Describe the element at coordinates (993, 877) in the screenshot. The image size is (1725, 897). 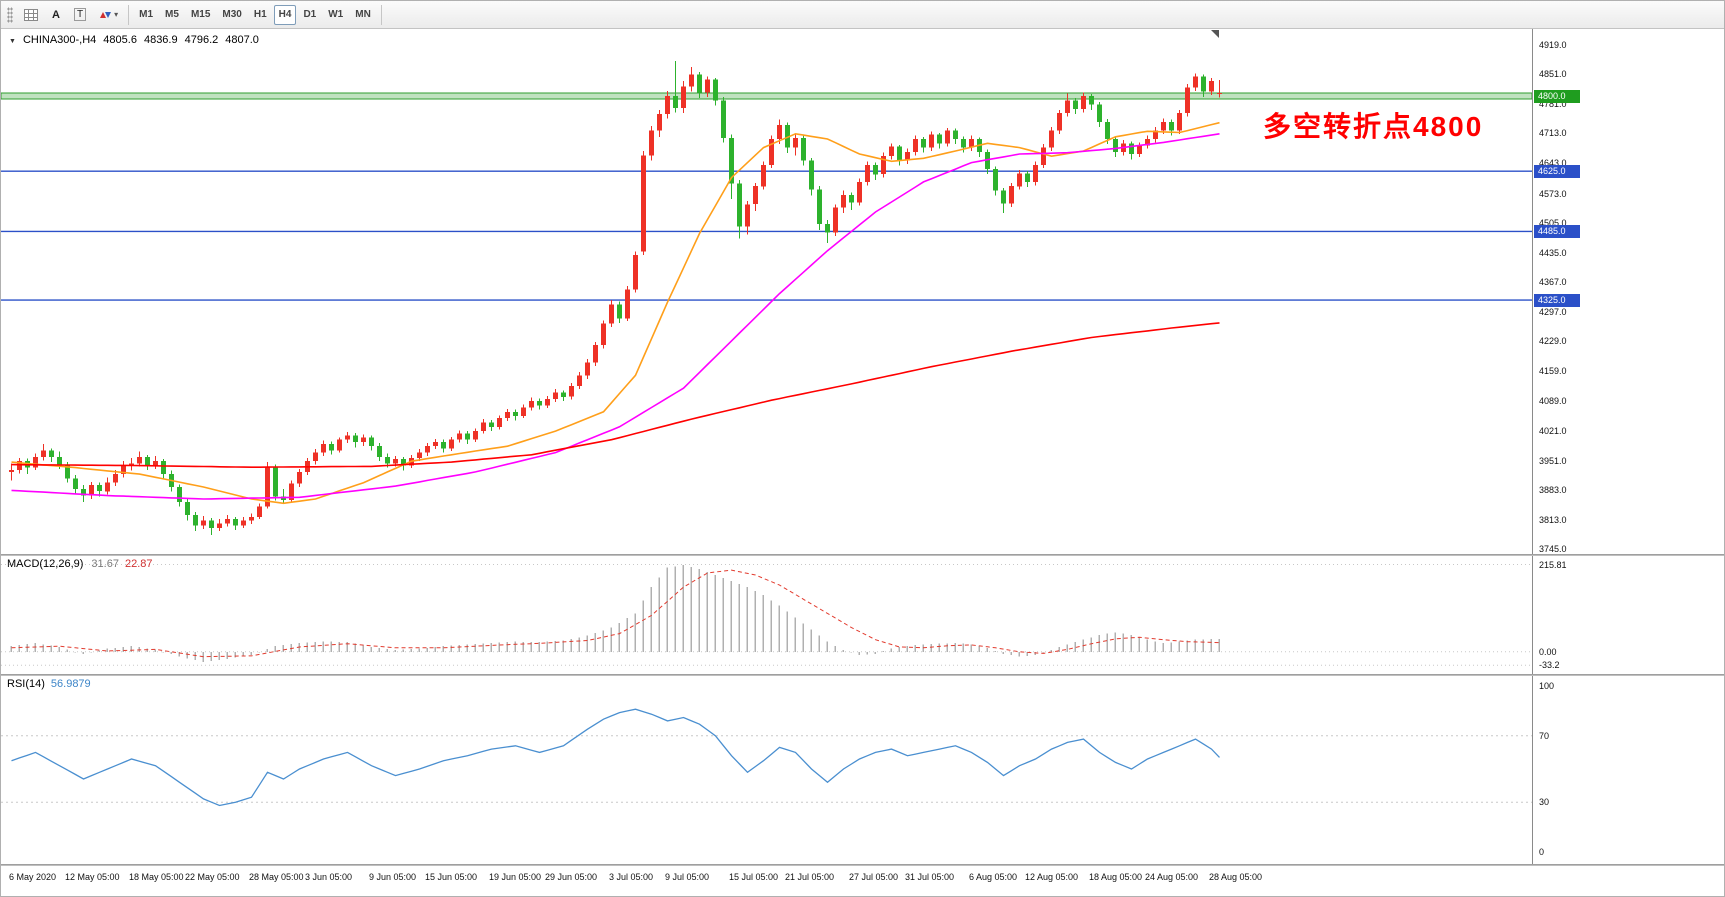
I see `time-tick-label: 6 Aug 05:00` at that location.